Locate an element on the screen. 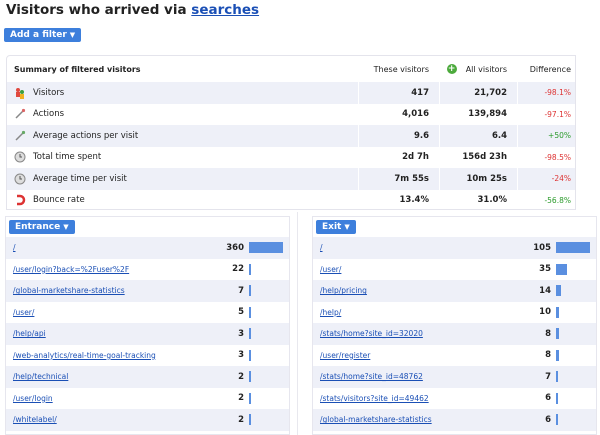 This screenshot has height=435, width=600. summary-row-label-cell: Bounce rate is located at coordinates (177, 200).